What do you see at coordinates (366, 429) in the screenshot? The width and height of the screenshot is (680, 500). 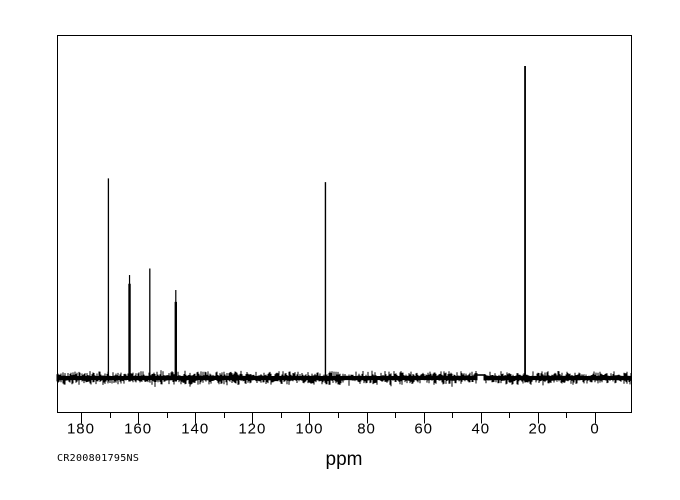 I see `x-tick-label: 80` at bounding box center [366, 429].